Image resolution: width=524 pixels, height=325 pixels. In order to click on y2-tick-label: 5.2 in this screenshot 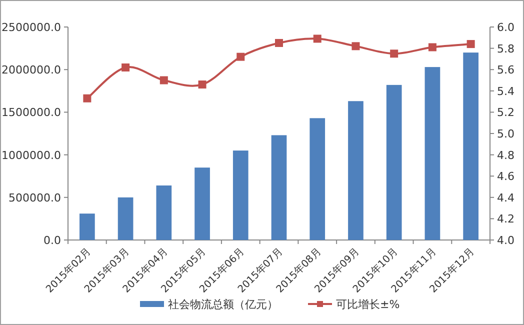, I will do `click(505, 113)`.